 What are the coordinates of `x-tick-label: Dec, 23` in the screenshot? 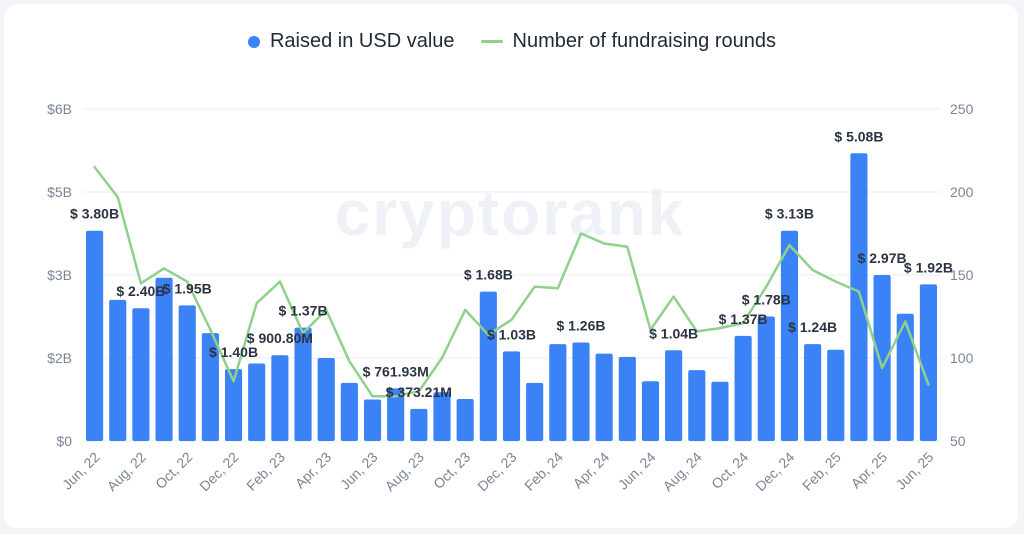 It's located at (497, 472).